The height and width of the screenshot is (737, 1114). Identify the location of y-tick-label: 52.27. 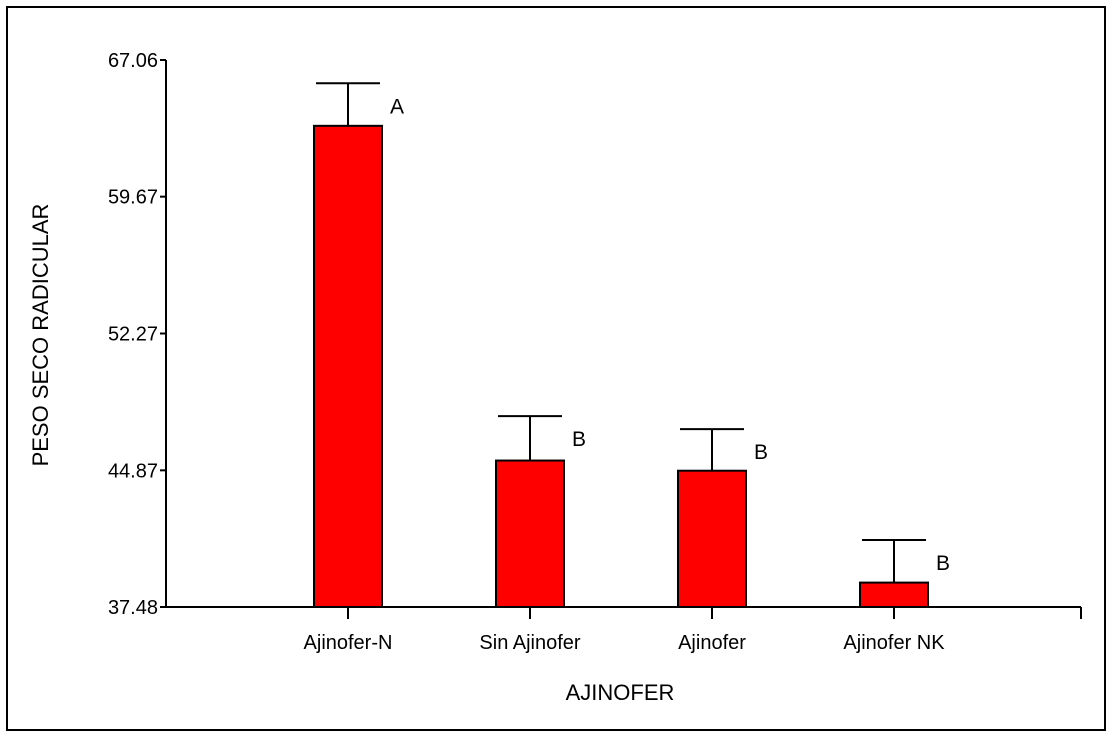
(133, 335).